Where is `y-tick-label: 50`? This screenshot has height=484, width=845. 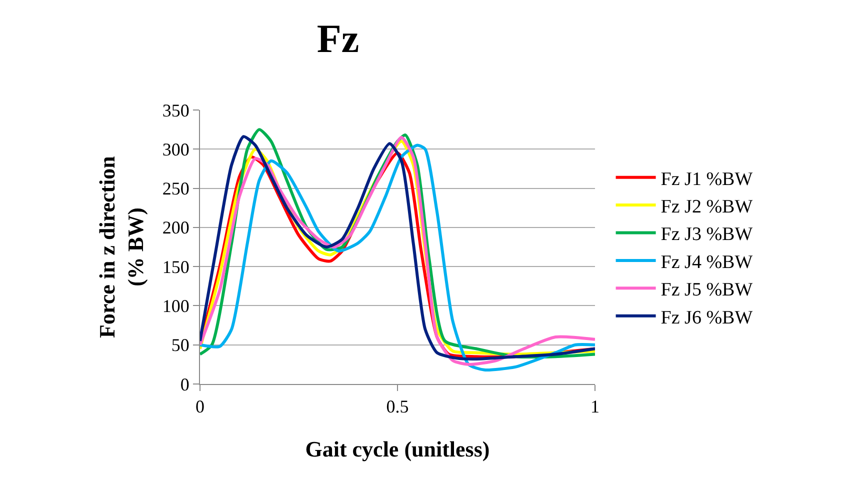
y-tick-label: 50 is located at coordinates (180, 345).